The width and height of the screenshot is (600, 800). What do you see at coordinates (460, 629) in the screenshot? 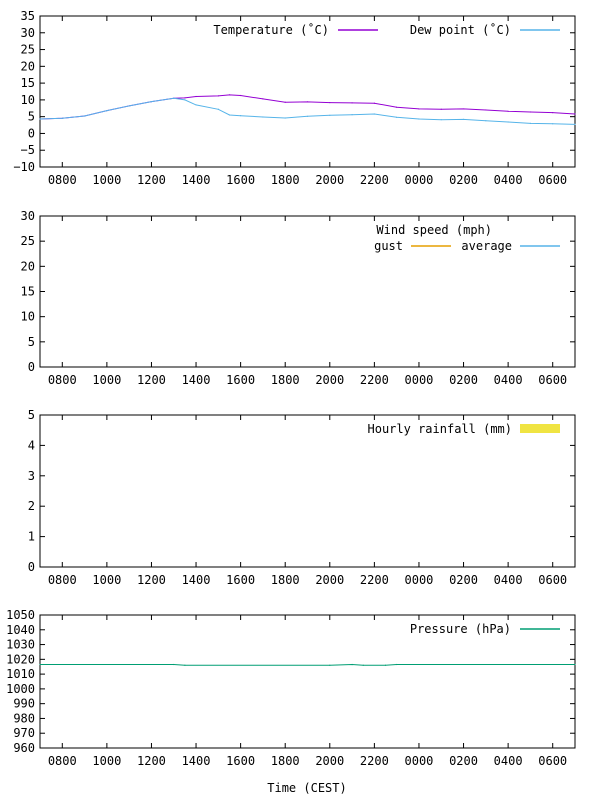
I see `legend-label: Pressure (hPa)` at bounding box center [460, 629].